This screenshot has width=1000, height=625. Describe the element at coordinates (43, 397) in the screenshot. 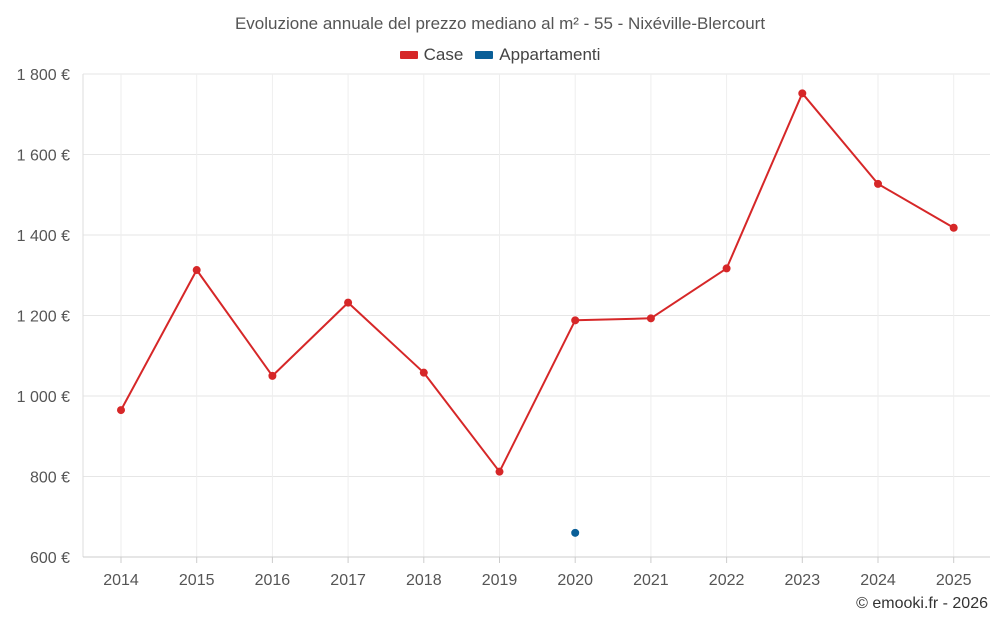

I see `y-tick-label: 1 000 €` at that location.